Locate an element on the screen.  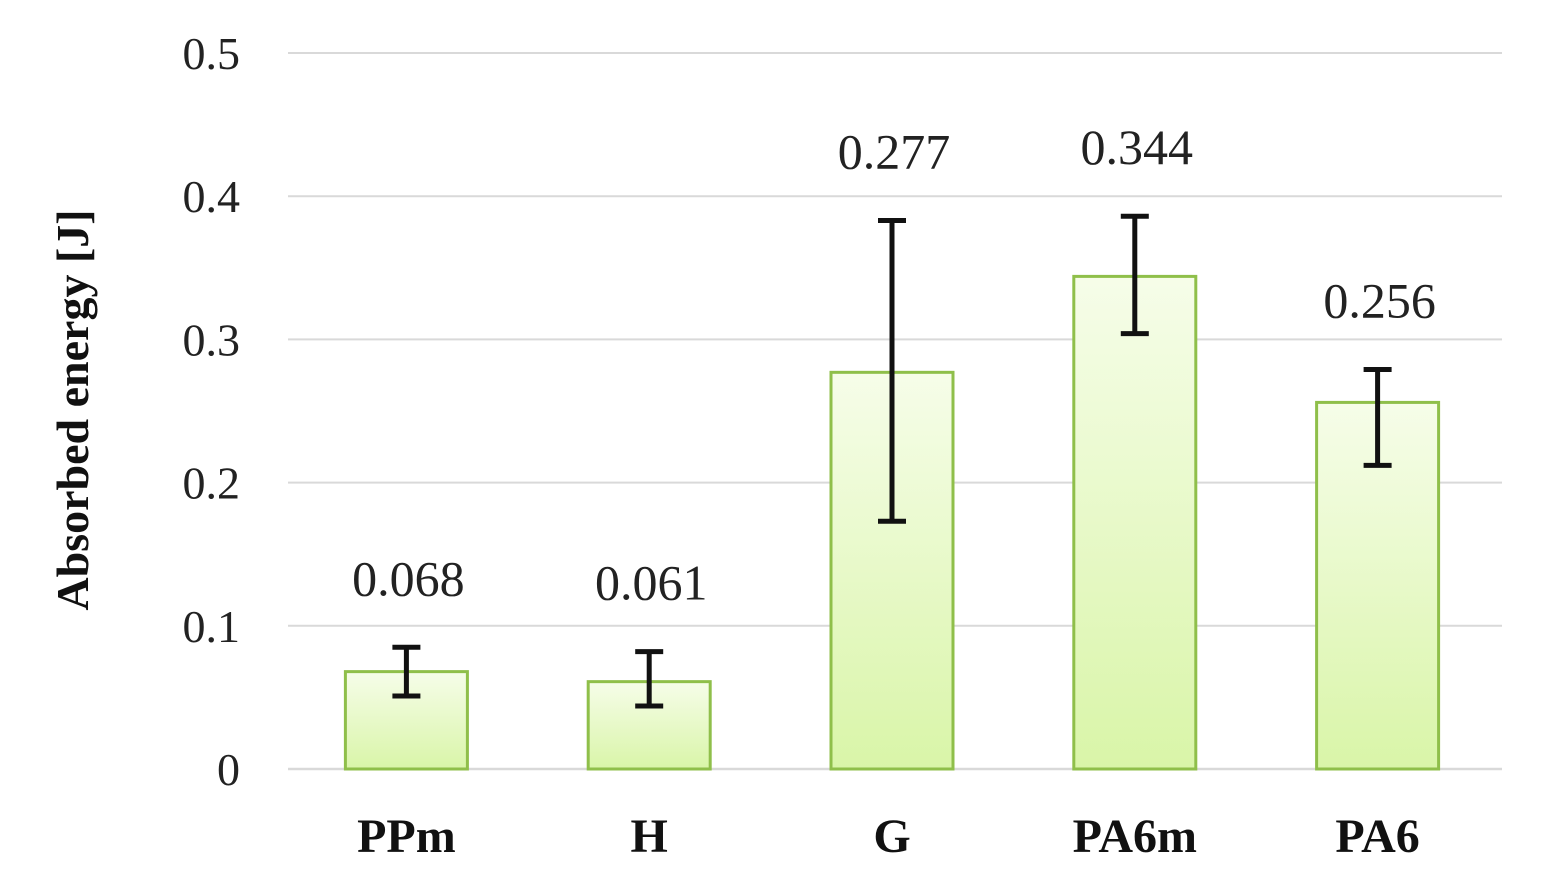
x-category-label: PA6 is located at coordinates (1377, 836).